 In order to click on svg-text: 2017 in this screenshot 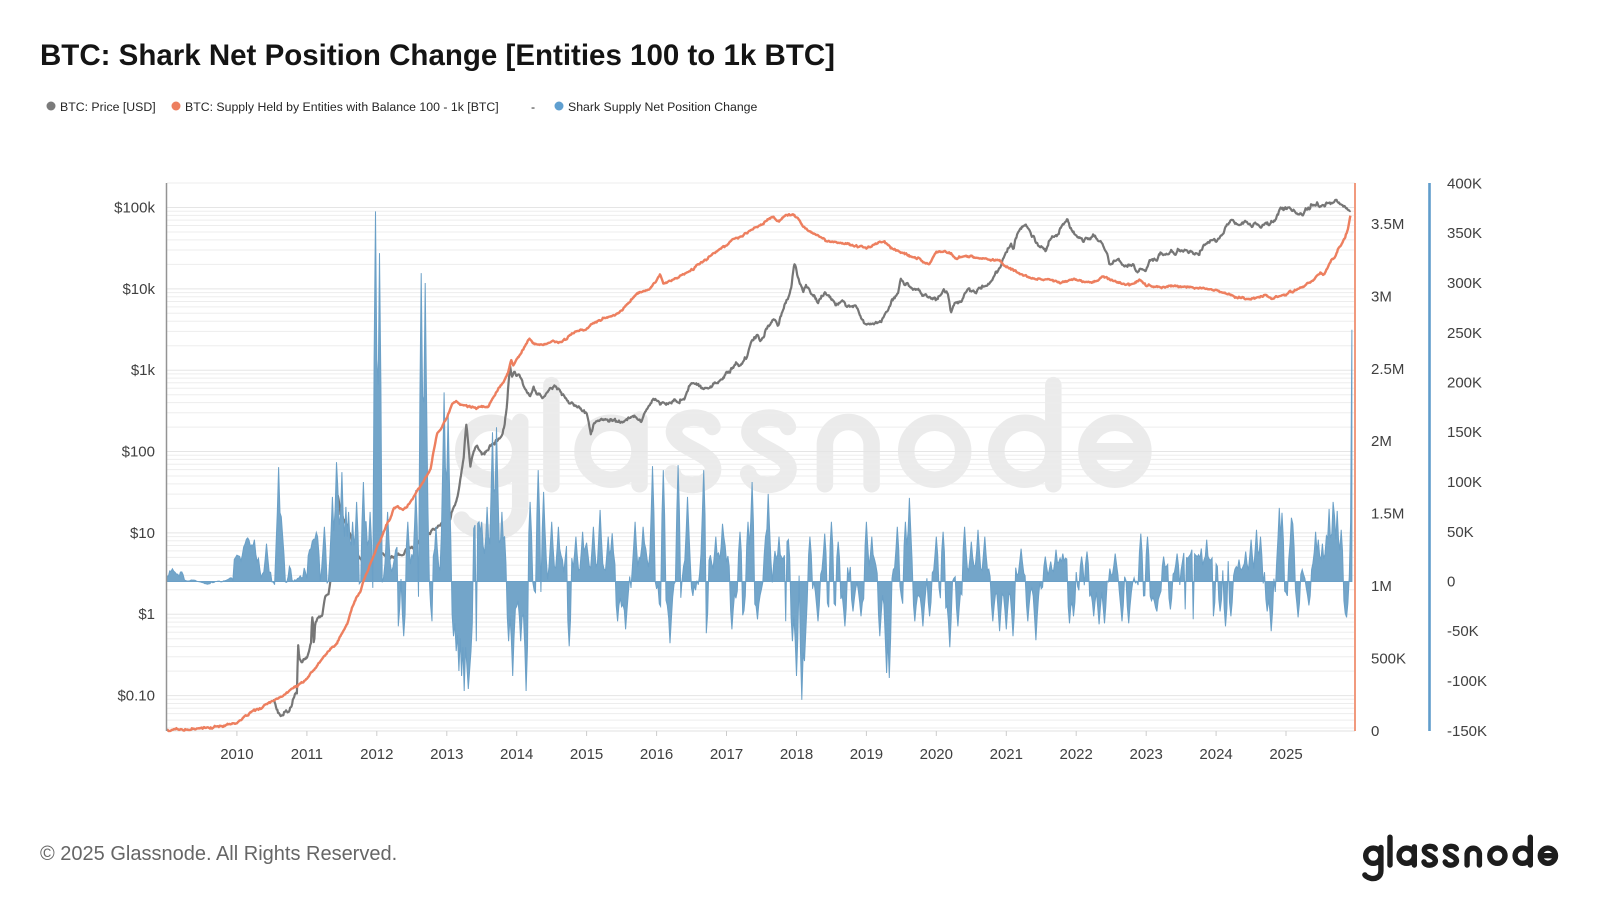, I will do `click(726, 754)`.